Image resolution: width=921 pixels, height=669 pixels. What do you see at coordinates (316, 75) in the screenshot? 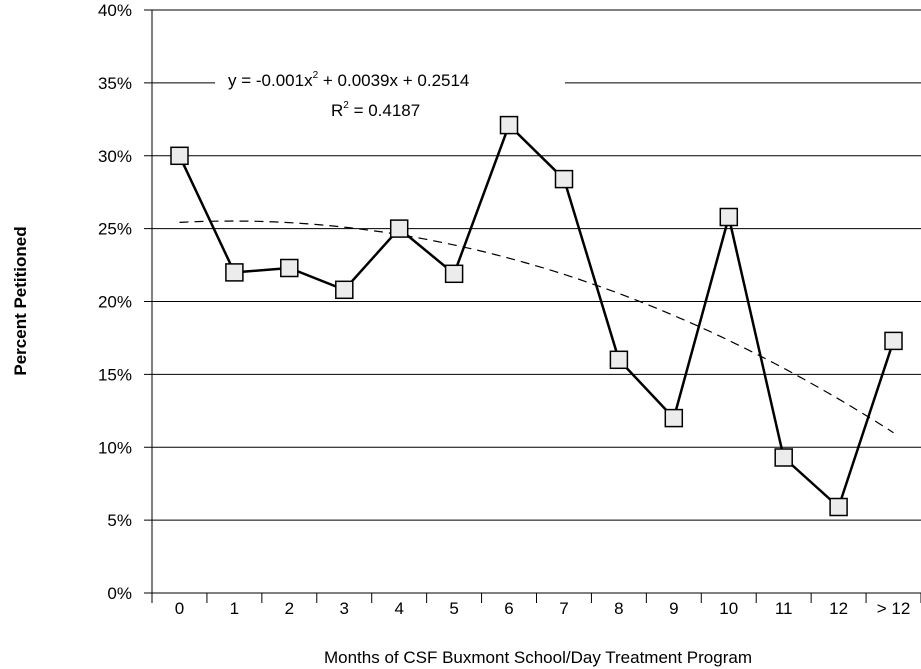
I see `equation-exponent: 2` at bounding box center [316, 75].